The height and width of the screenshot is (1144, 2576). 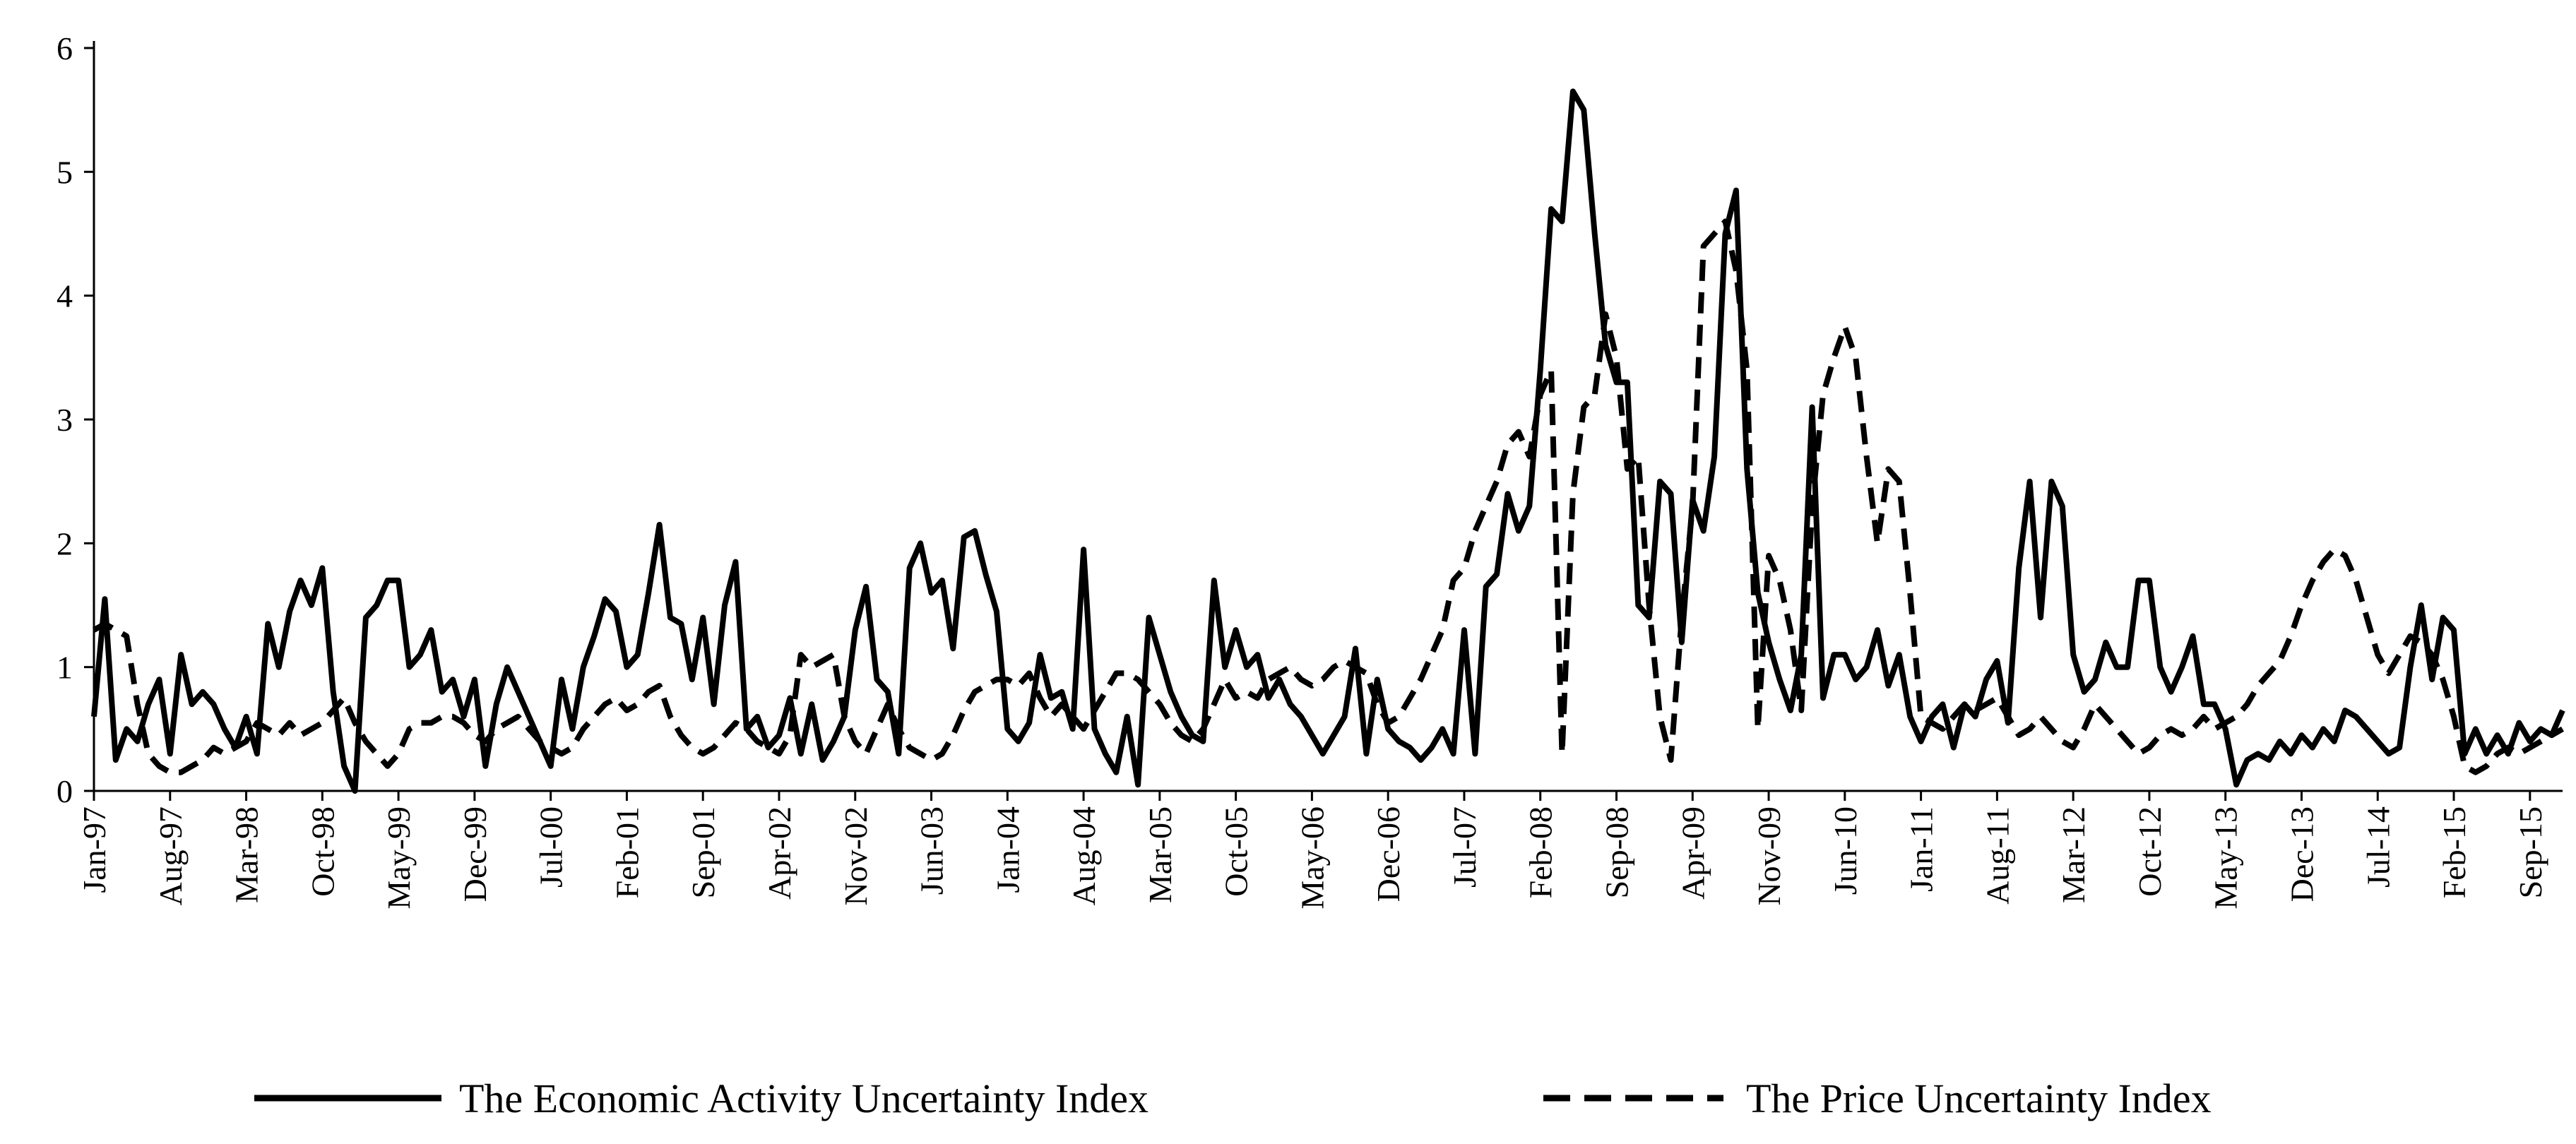 What do you see at coordinates (1312, 858) in the screenshot?
I see `x-tick-label: May-06` at bounding box center [1312, 858].